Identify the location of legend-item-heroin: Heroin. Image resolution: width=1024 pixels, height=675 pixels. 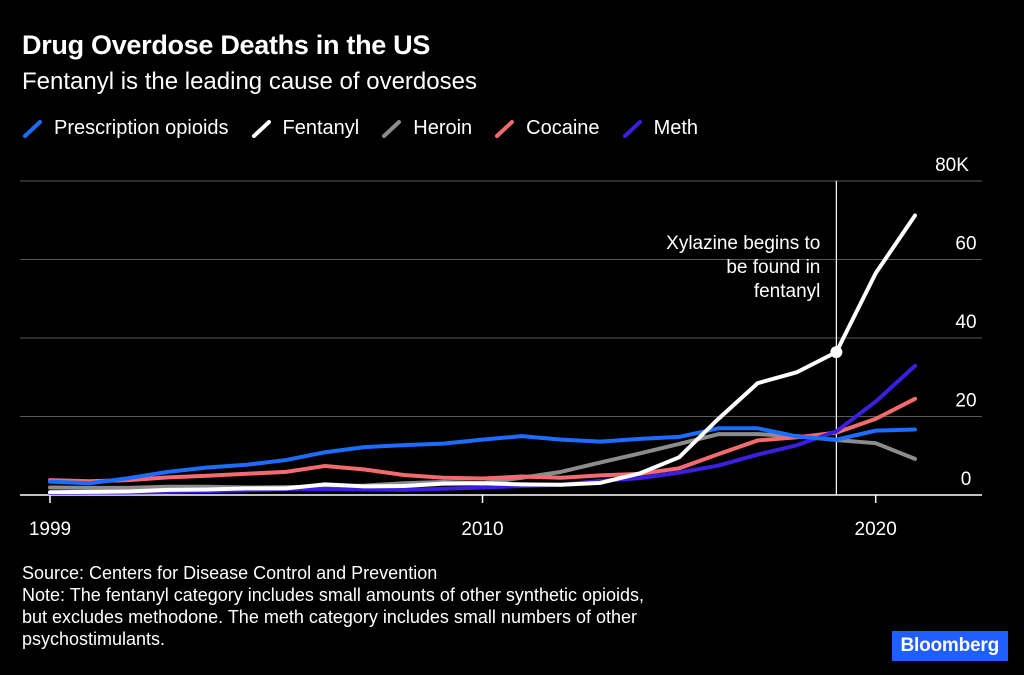
(426, 128).